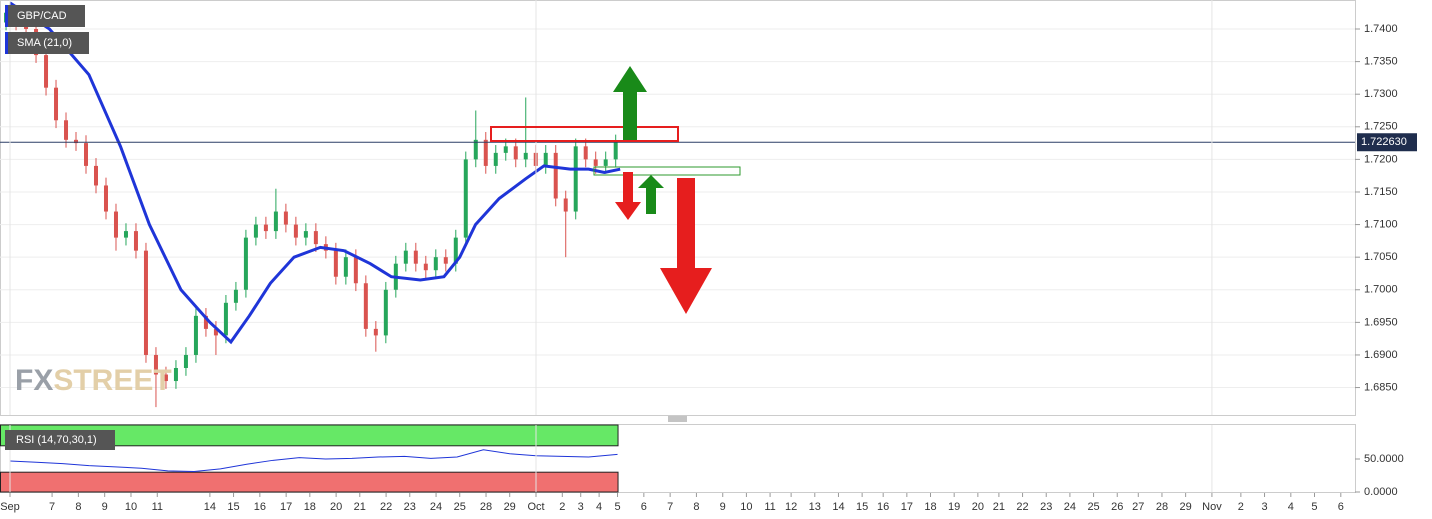  Describe the element at coordinates (1381, 257) in the screenshot. I see `y-tick-label: 1.7050` at that location.